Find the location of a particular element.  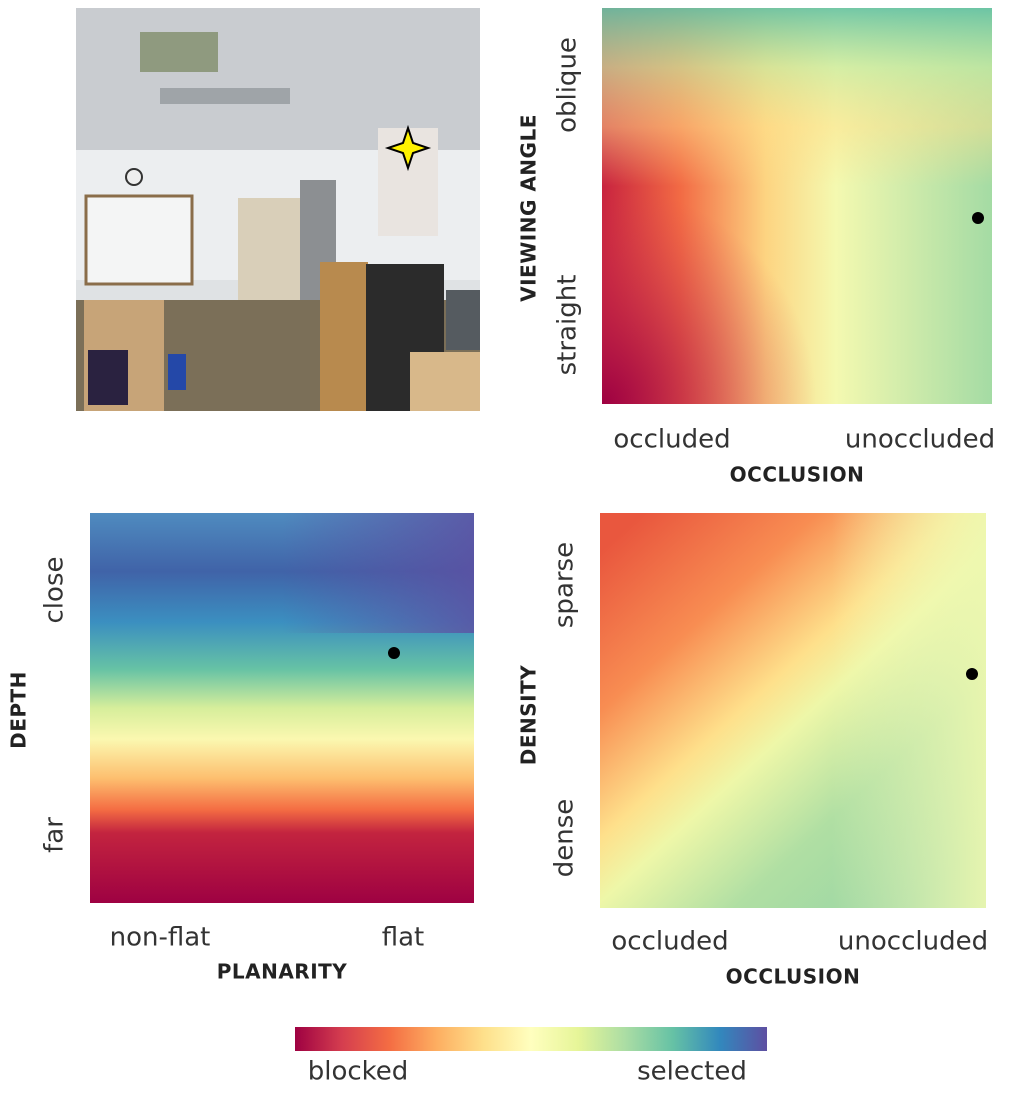

y-tick-label: dense is located at coordinates (565, 838).